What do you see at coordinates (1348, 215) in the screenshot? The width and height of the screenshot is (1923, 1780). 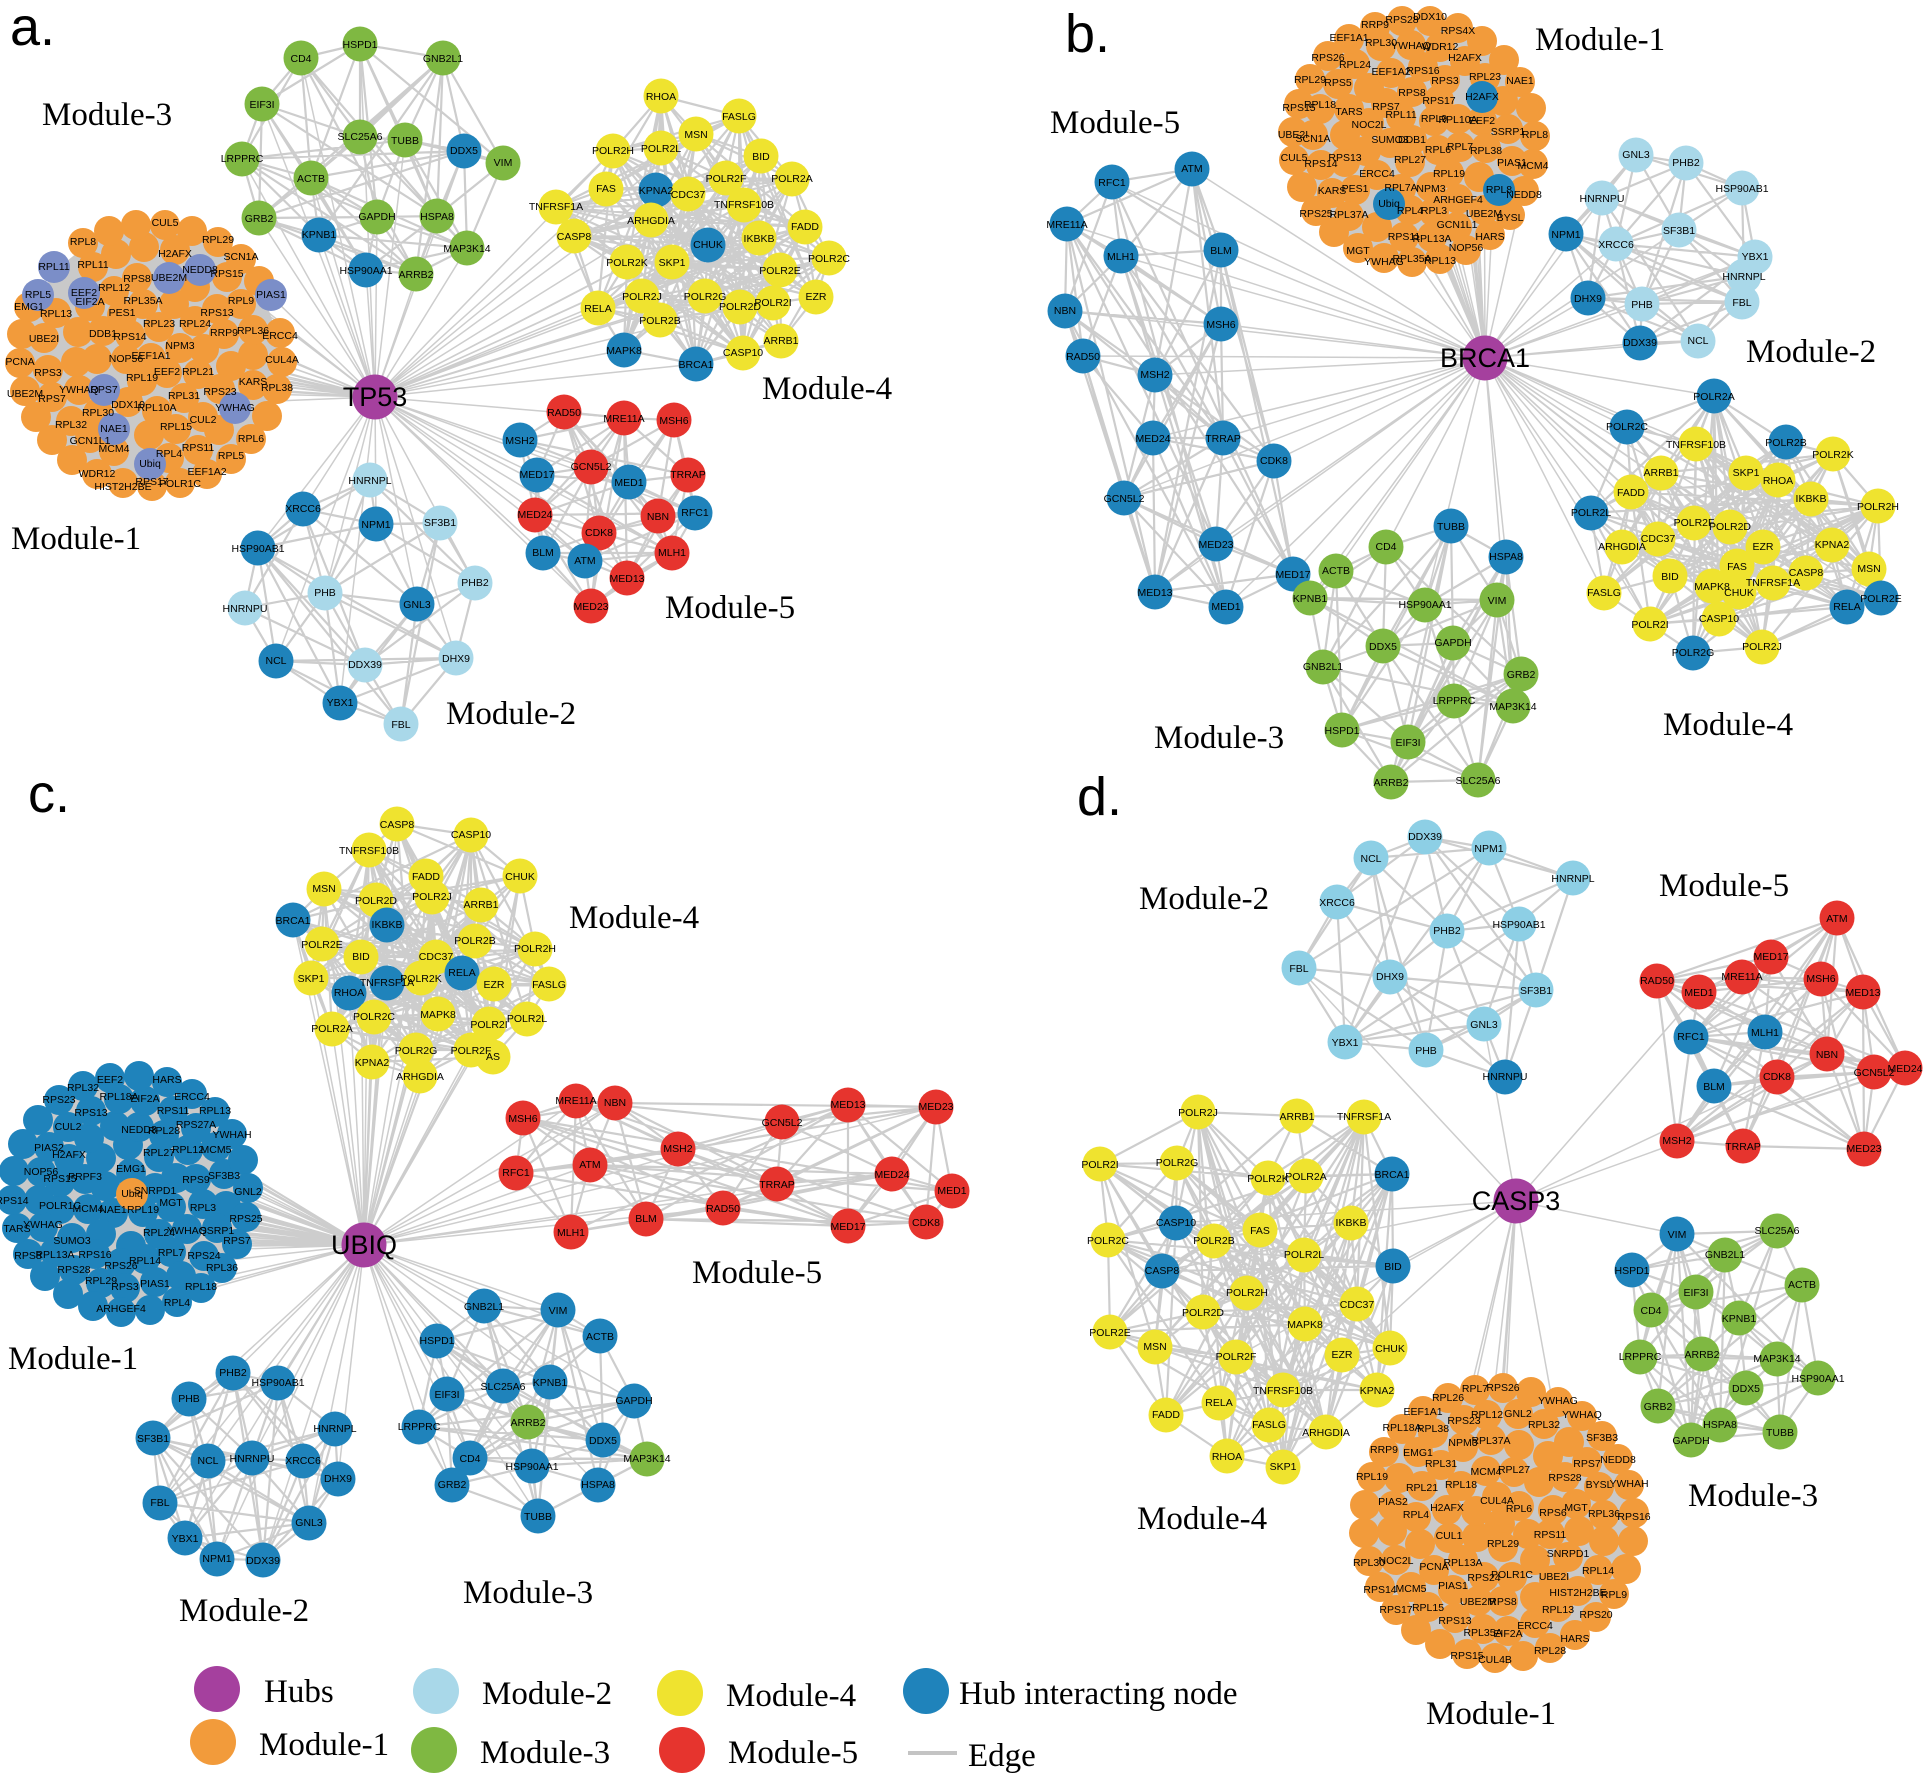 I see `svg-text: RPL37A` at bounding box center [1348, 215].